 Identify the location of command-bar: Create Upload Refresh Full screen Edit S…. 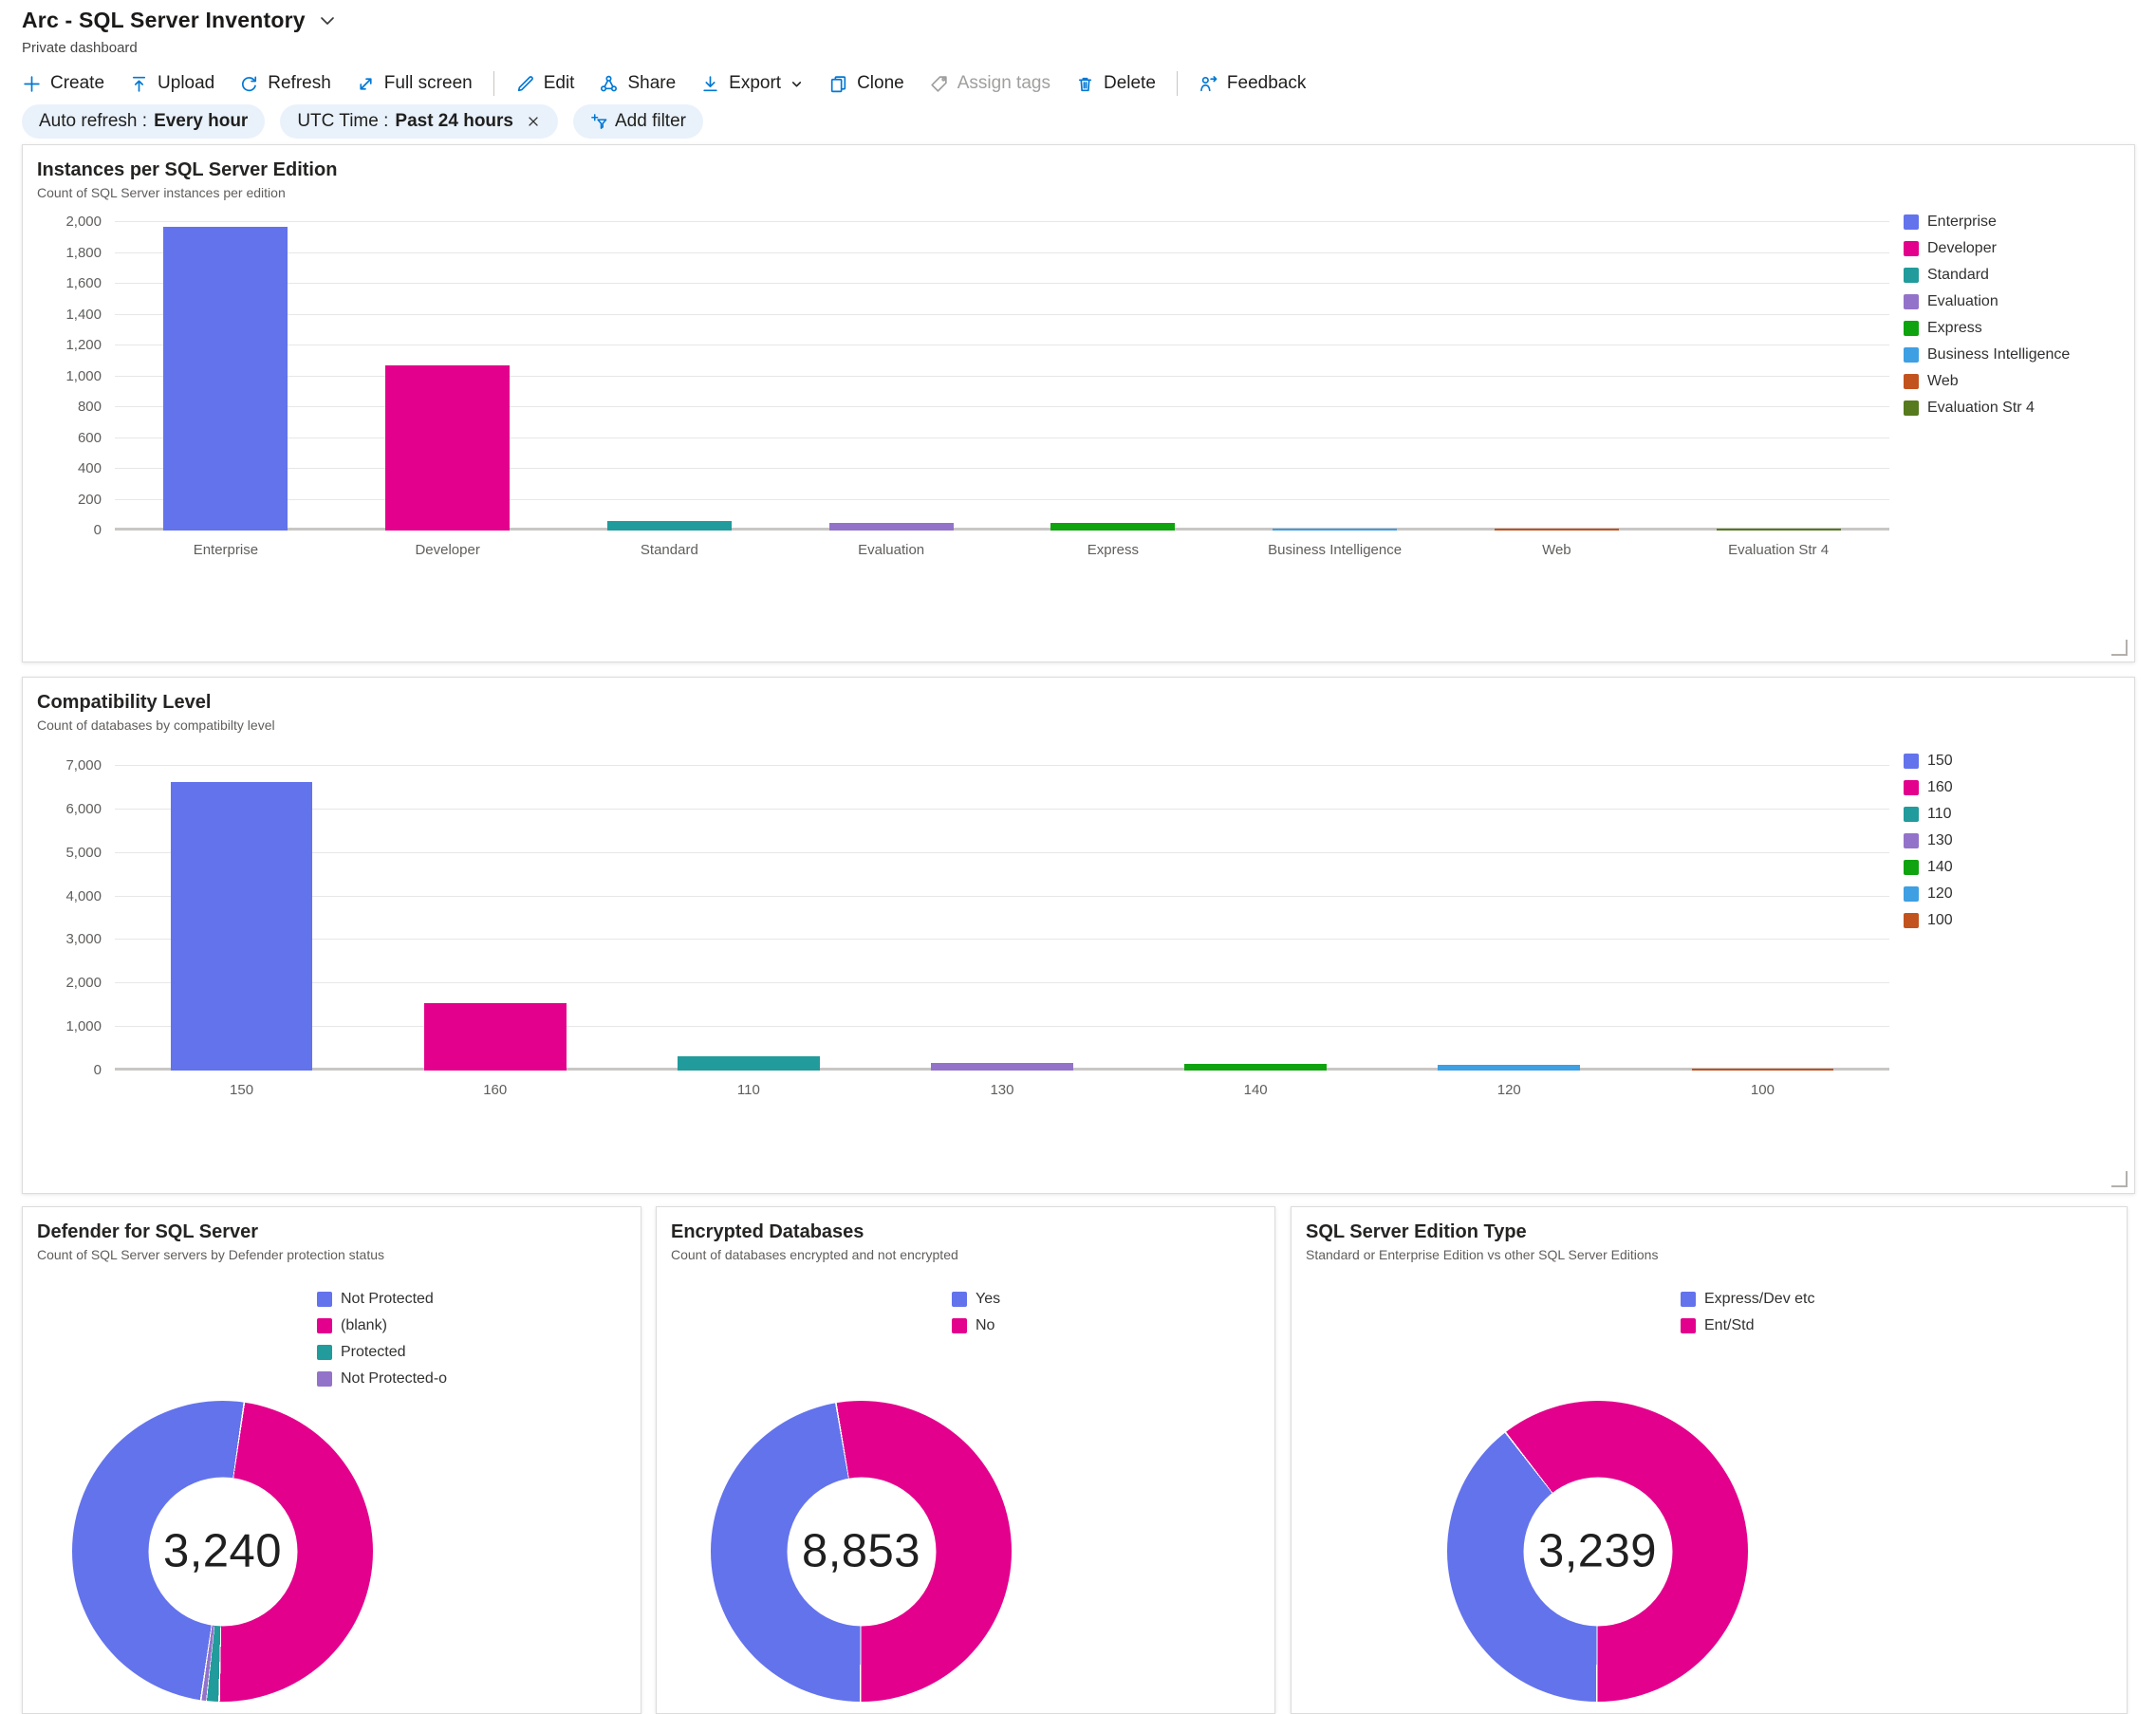
(663, 83).